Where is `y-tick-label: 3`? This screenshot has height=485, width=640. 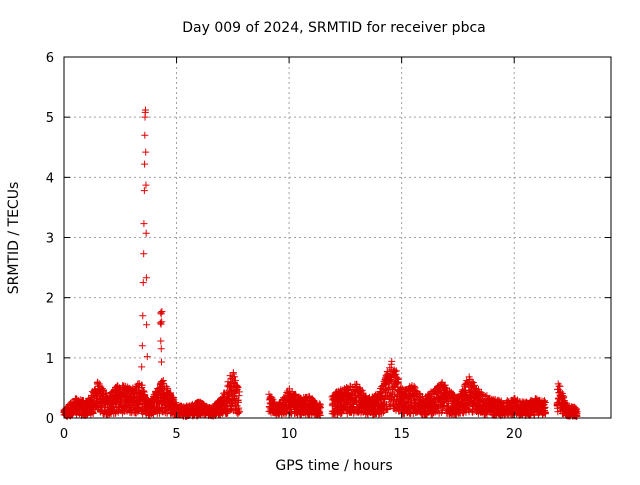
y-tick-label: 3 is located at coordinates (50, 239).